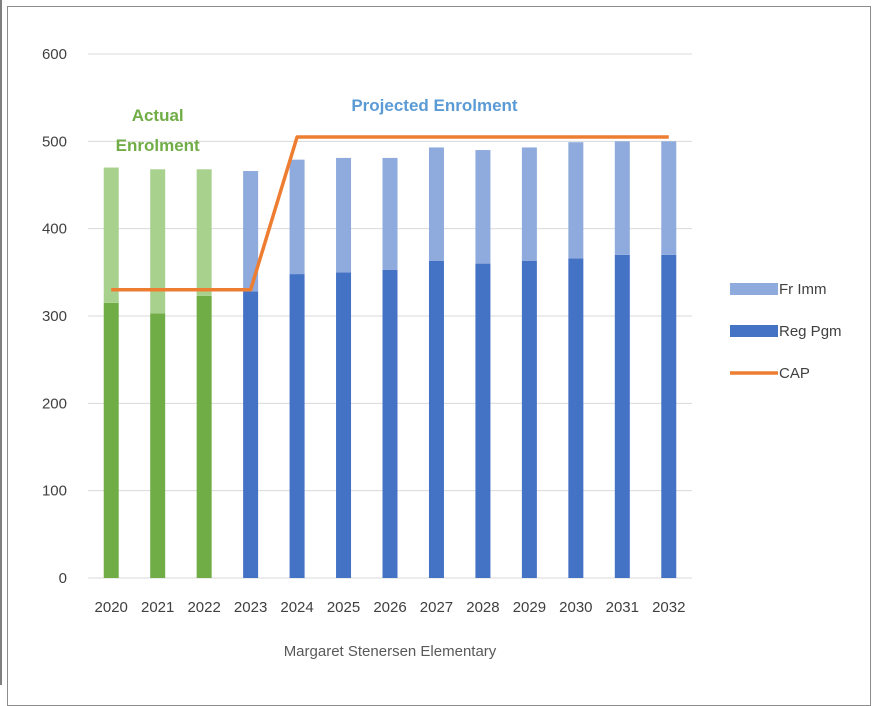 This screenshot has width=880, height=706. What do you see at coordinates (810, 331) in the screenshot?
I see `legend-label-reg-pgm: Reg Pgm` at bounding box center [810, 331].